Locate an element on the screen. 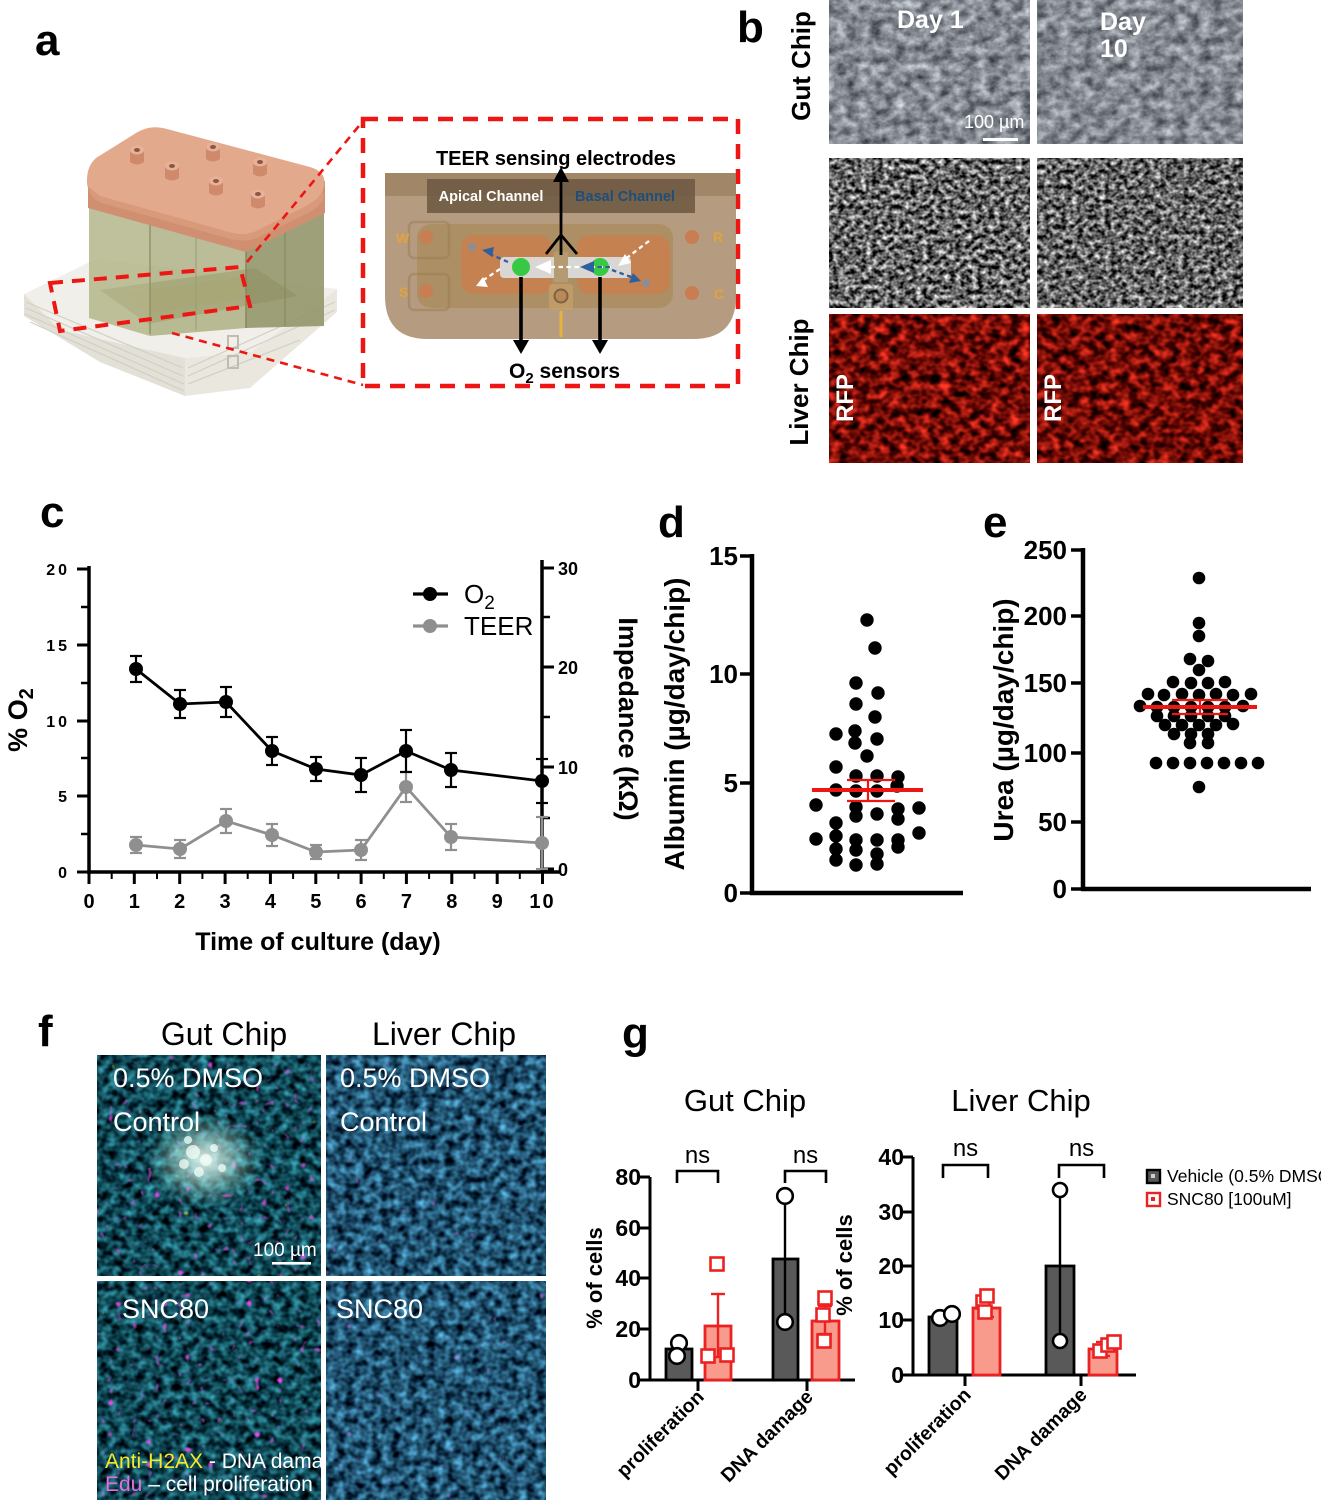 This screenshot has width=1321, height=1500. svg-text: 80 is located at coordinates (628, 1177).